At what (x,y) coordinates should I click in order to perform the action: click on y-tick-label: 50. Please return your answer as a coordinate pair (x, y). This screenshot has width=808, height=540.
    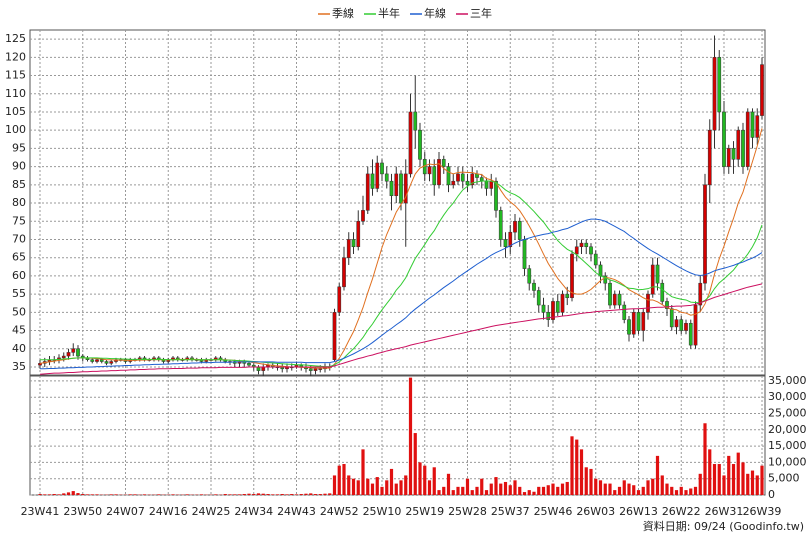
    Looking at the image, I should click on (19, 311).